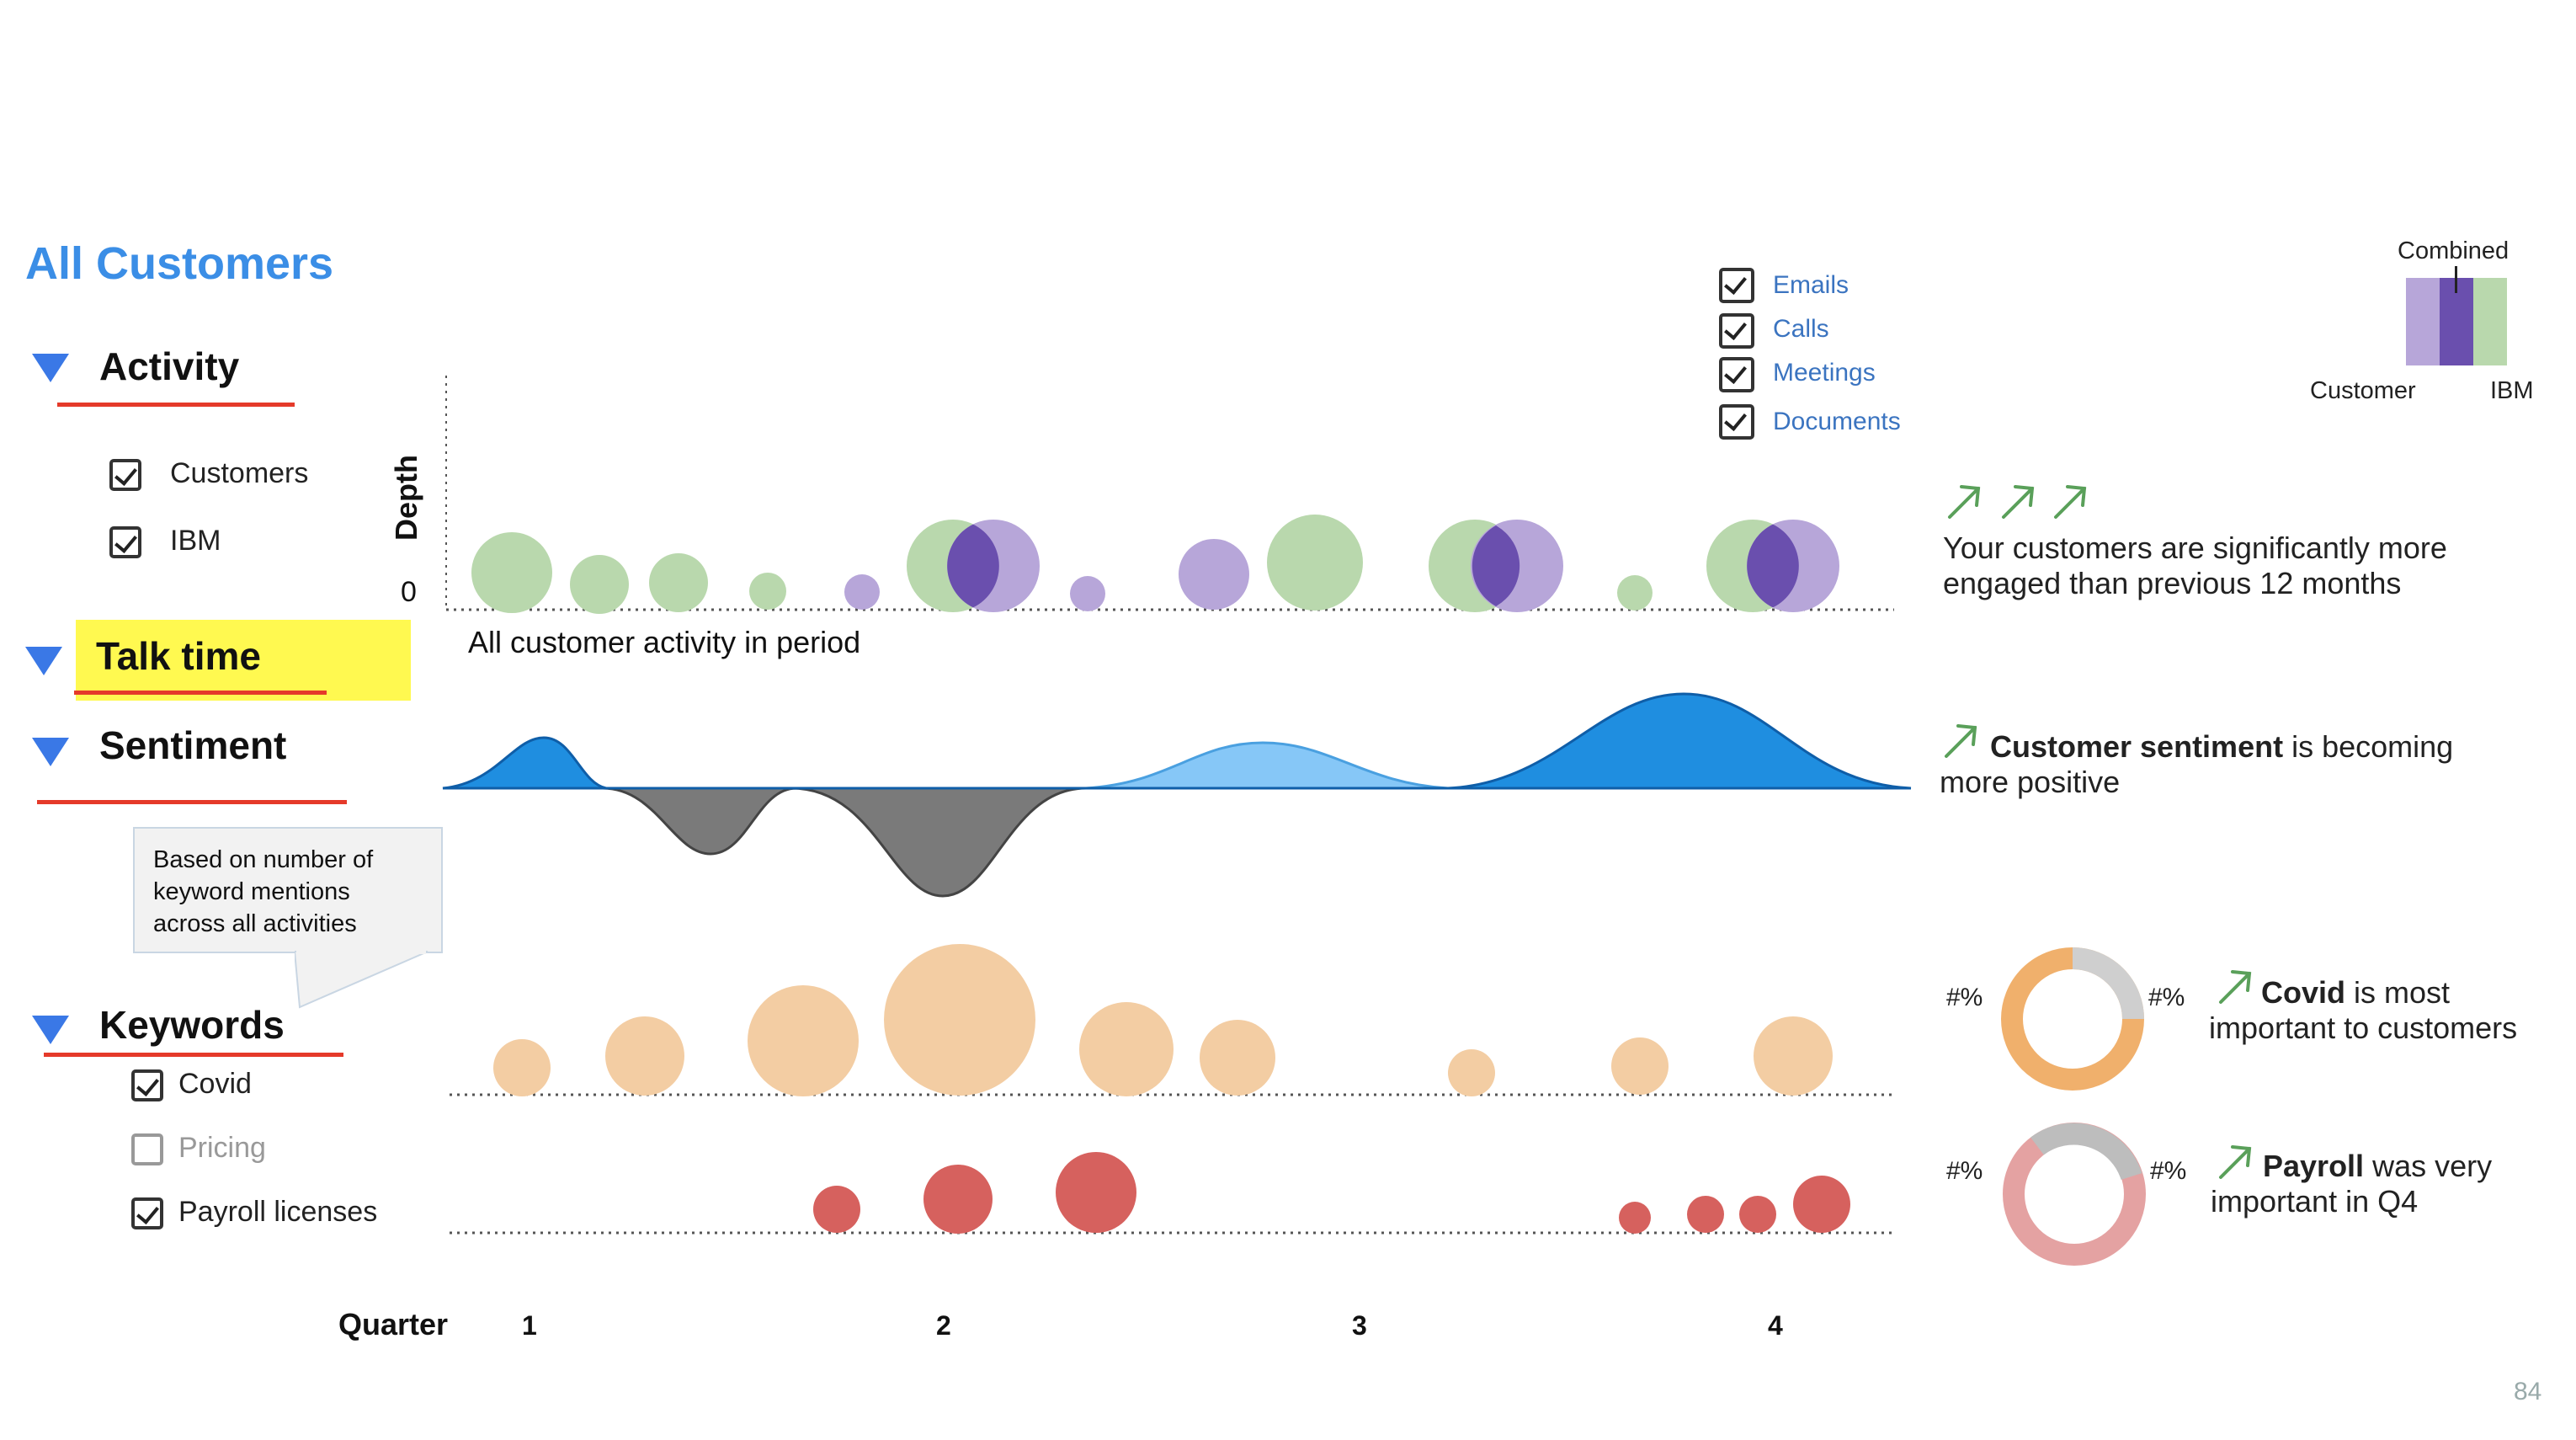 This screenshot has height=1440, width=2576. Describe the element at coordinates (193, 745) in the screenshot. I see `section-sentiment-title: Sentiment` at that location.